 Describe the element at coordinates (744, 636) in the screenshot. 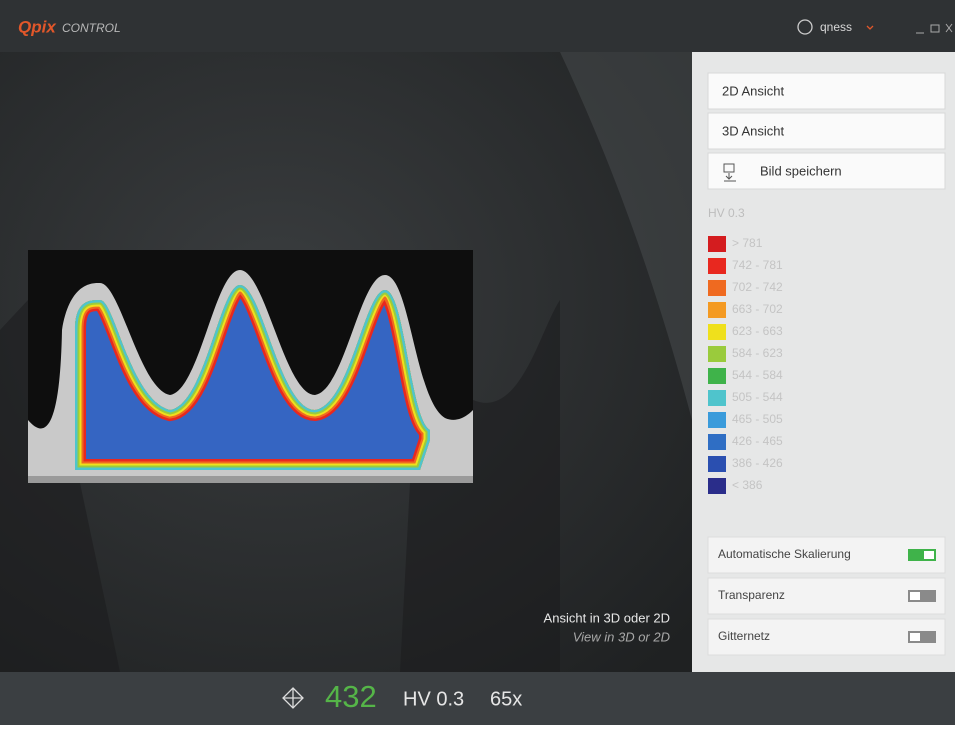

I see `toggle-label: Gitternetz` at that location.